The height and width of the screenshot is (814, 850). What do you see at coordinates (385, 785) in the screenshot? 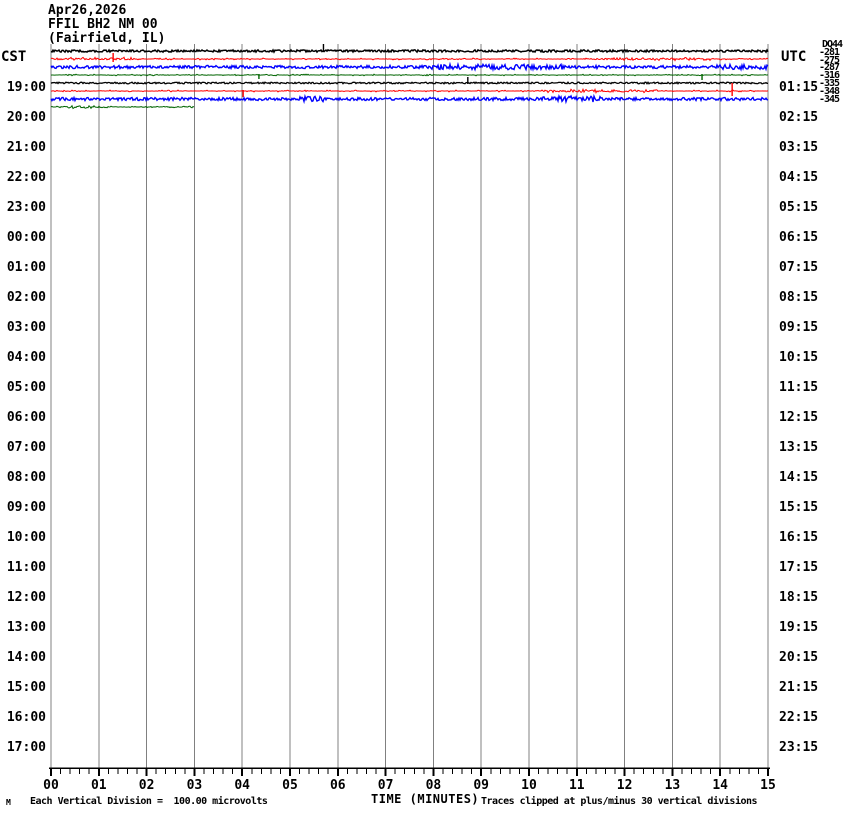
I see `minute-tick-label: 07` at bounding box center [385, 785].